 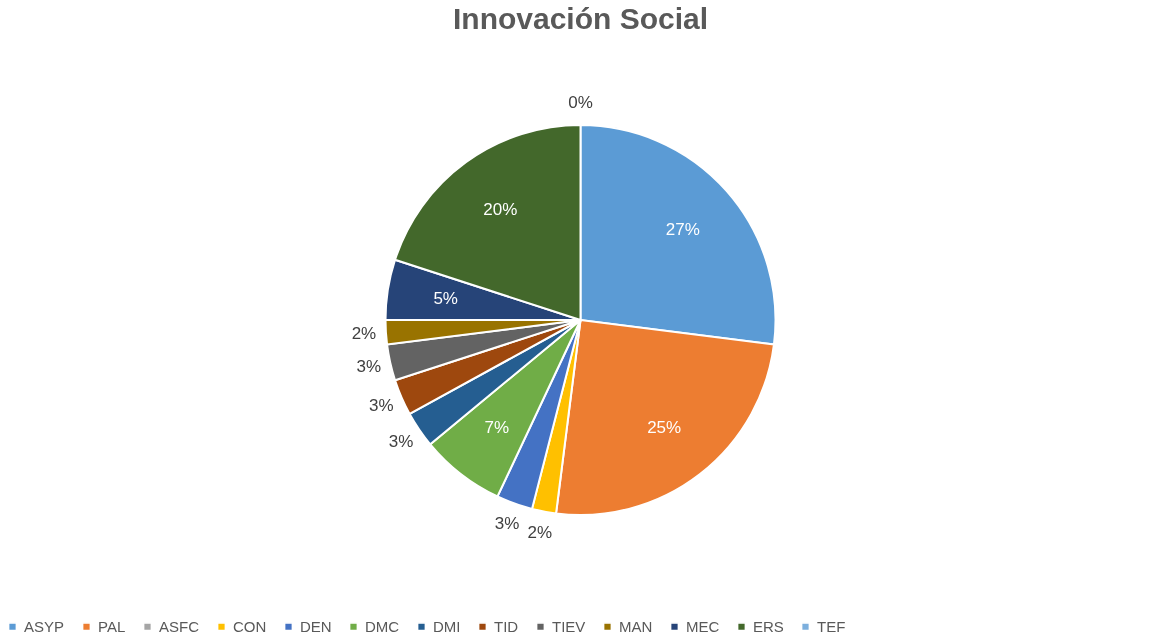 I want to click on data-label: 25%, so click(x=664, y=427).